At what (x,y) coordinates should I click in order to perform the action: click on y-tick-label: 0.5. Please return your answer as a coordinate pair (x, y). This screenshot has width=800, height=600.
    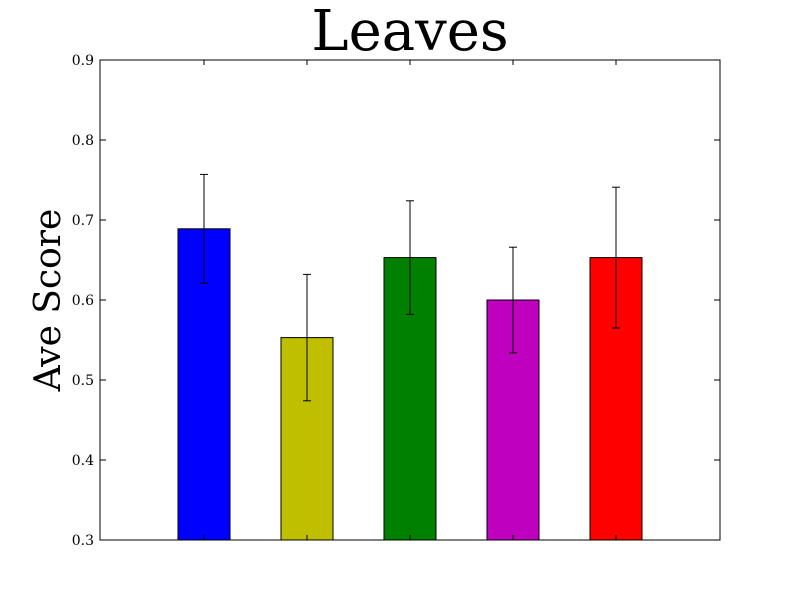
    Looking at the image, I should click on (83, 381).